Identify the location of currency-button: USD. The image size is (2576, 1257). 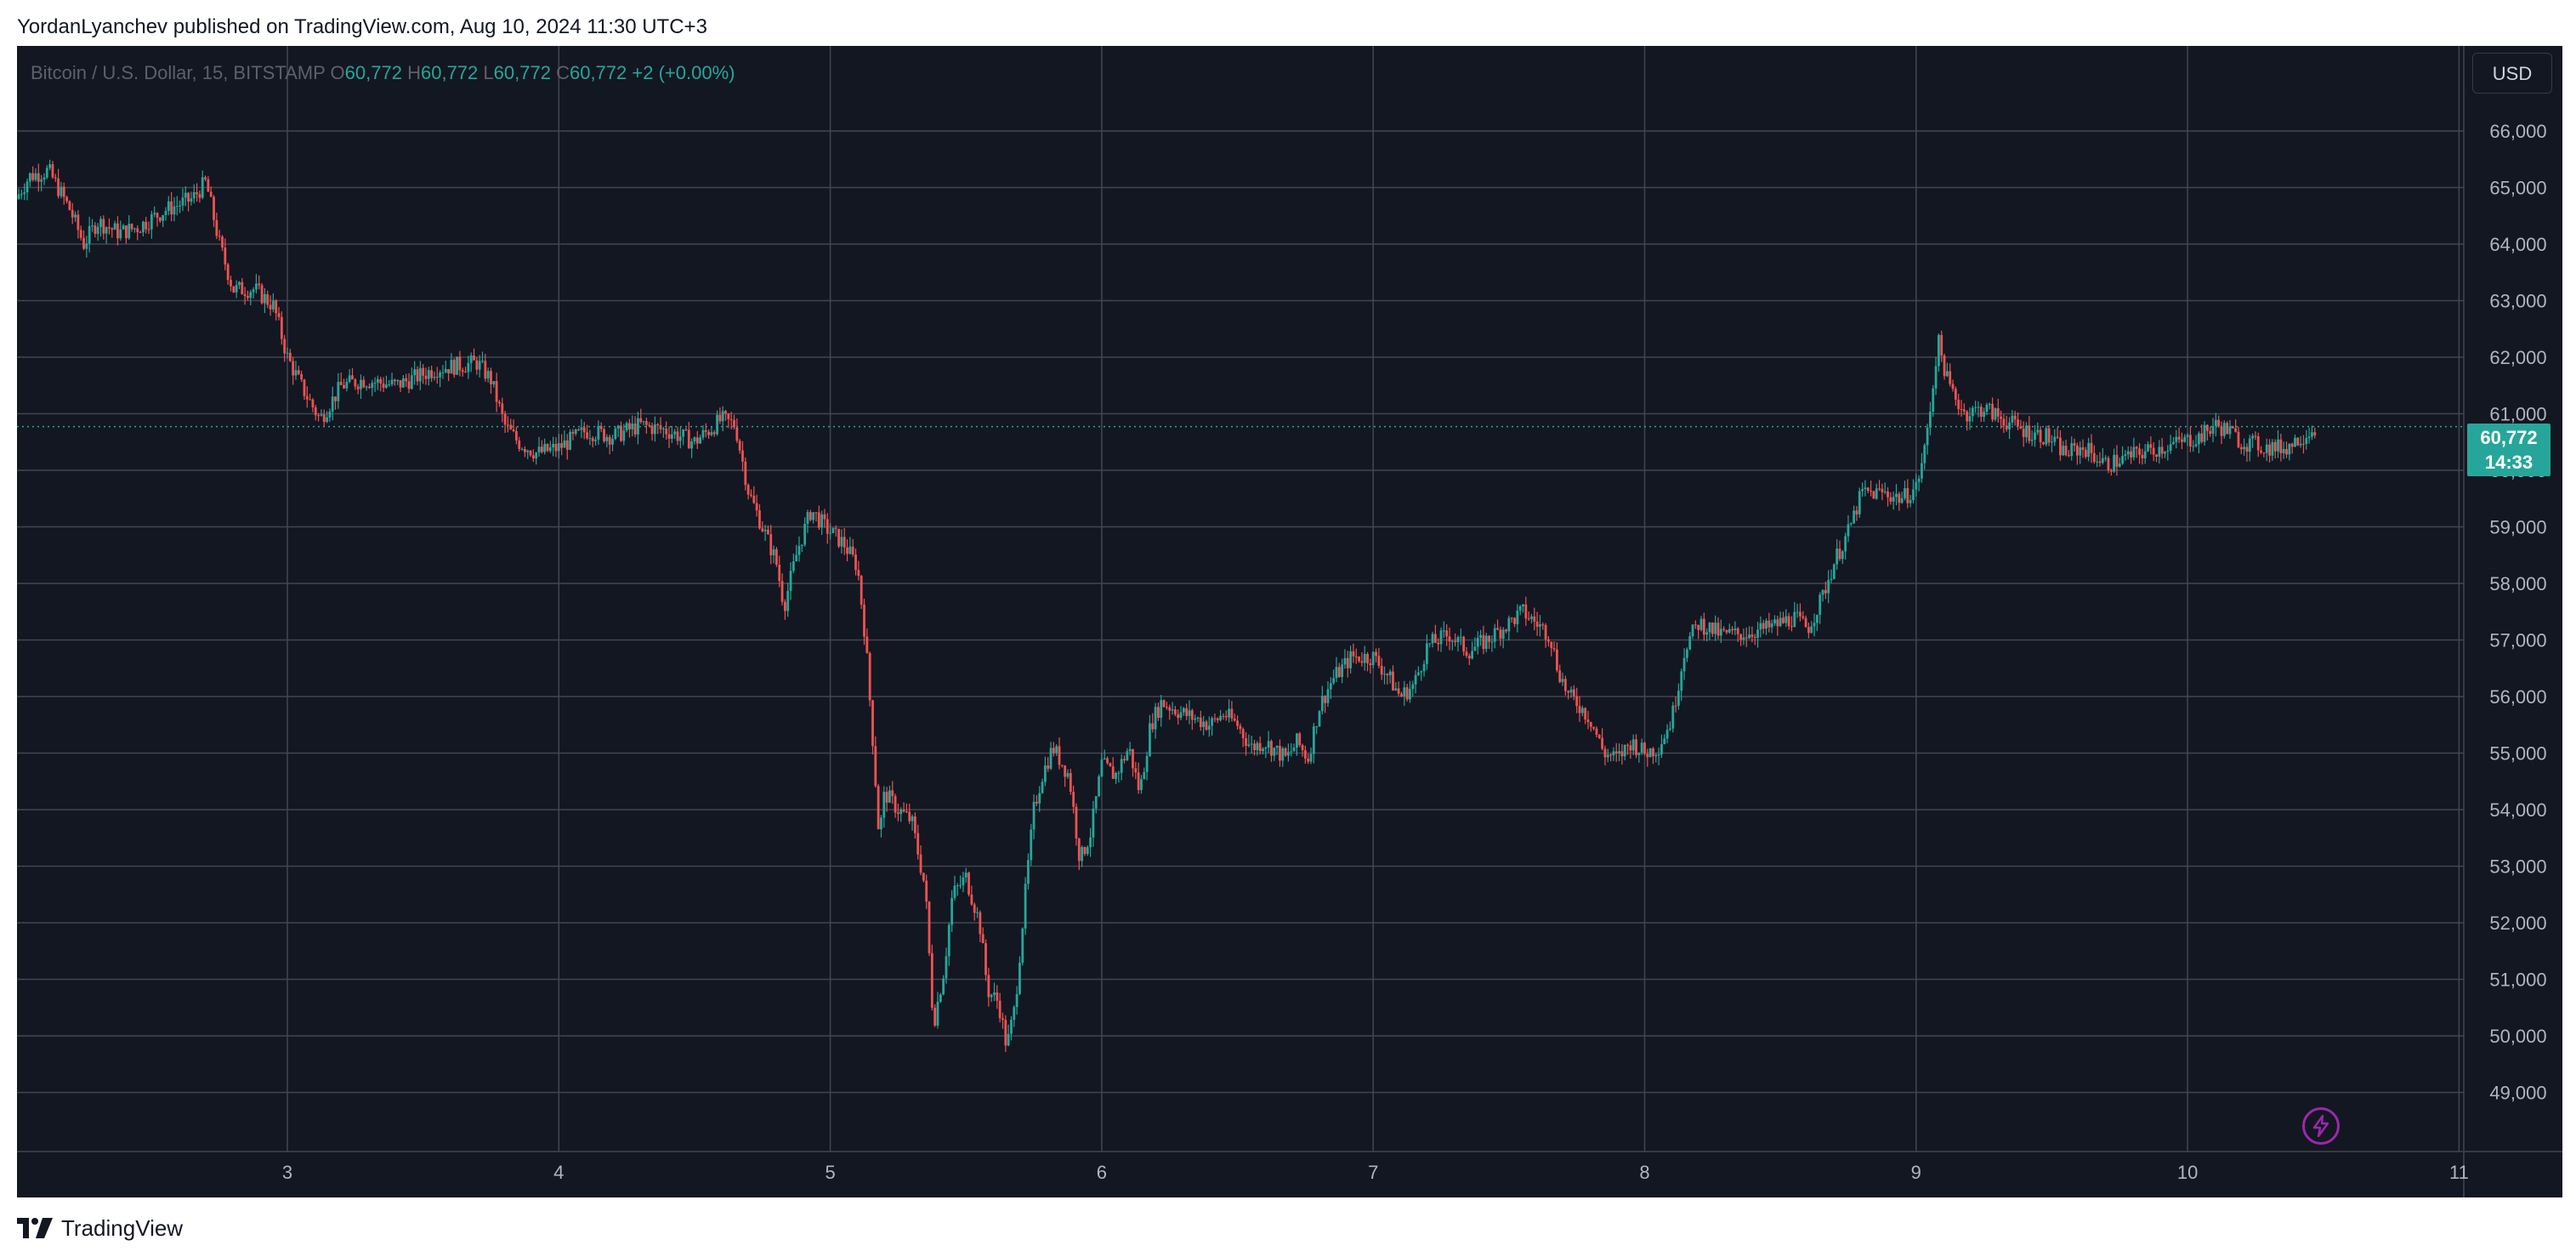
(2512, 73).